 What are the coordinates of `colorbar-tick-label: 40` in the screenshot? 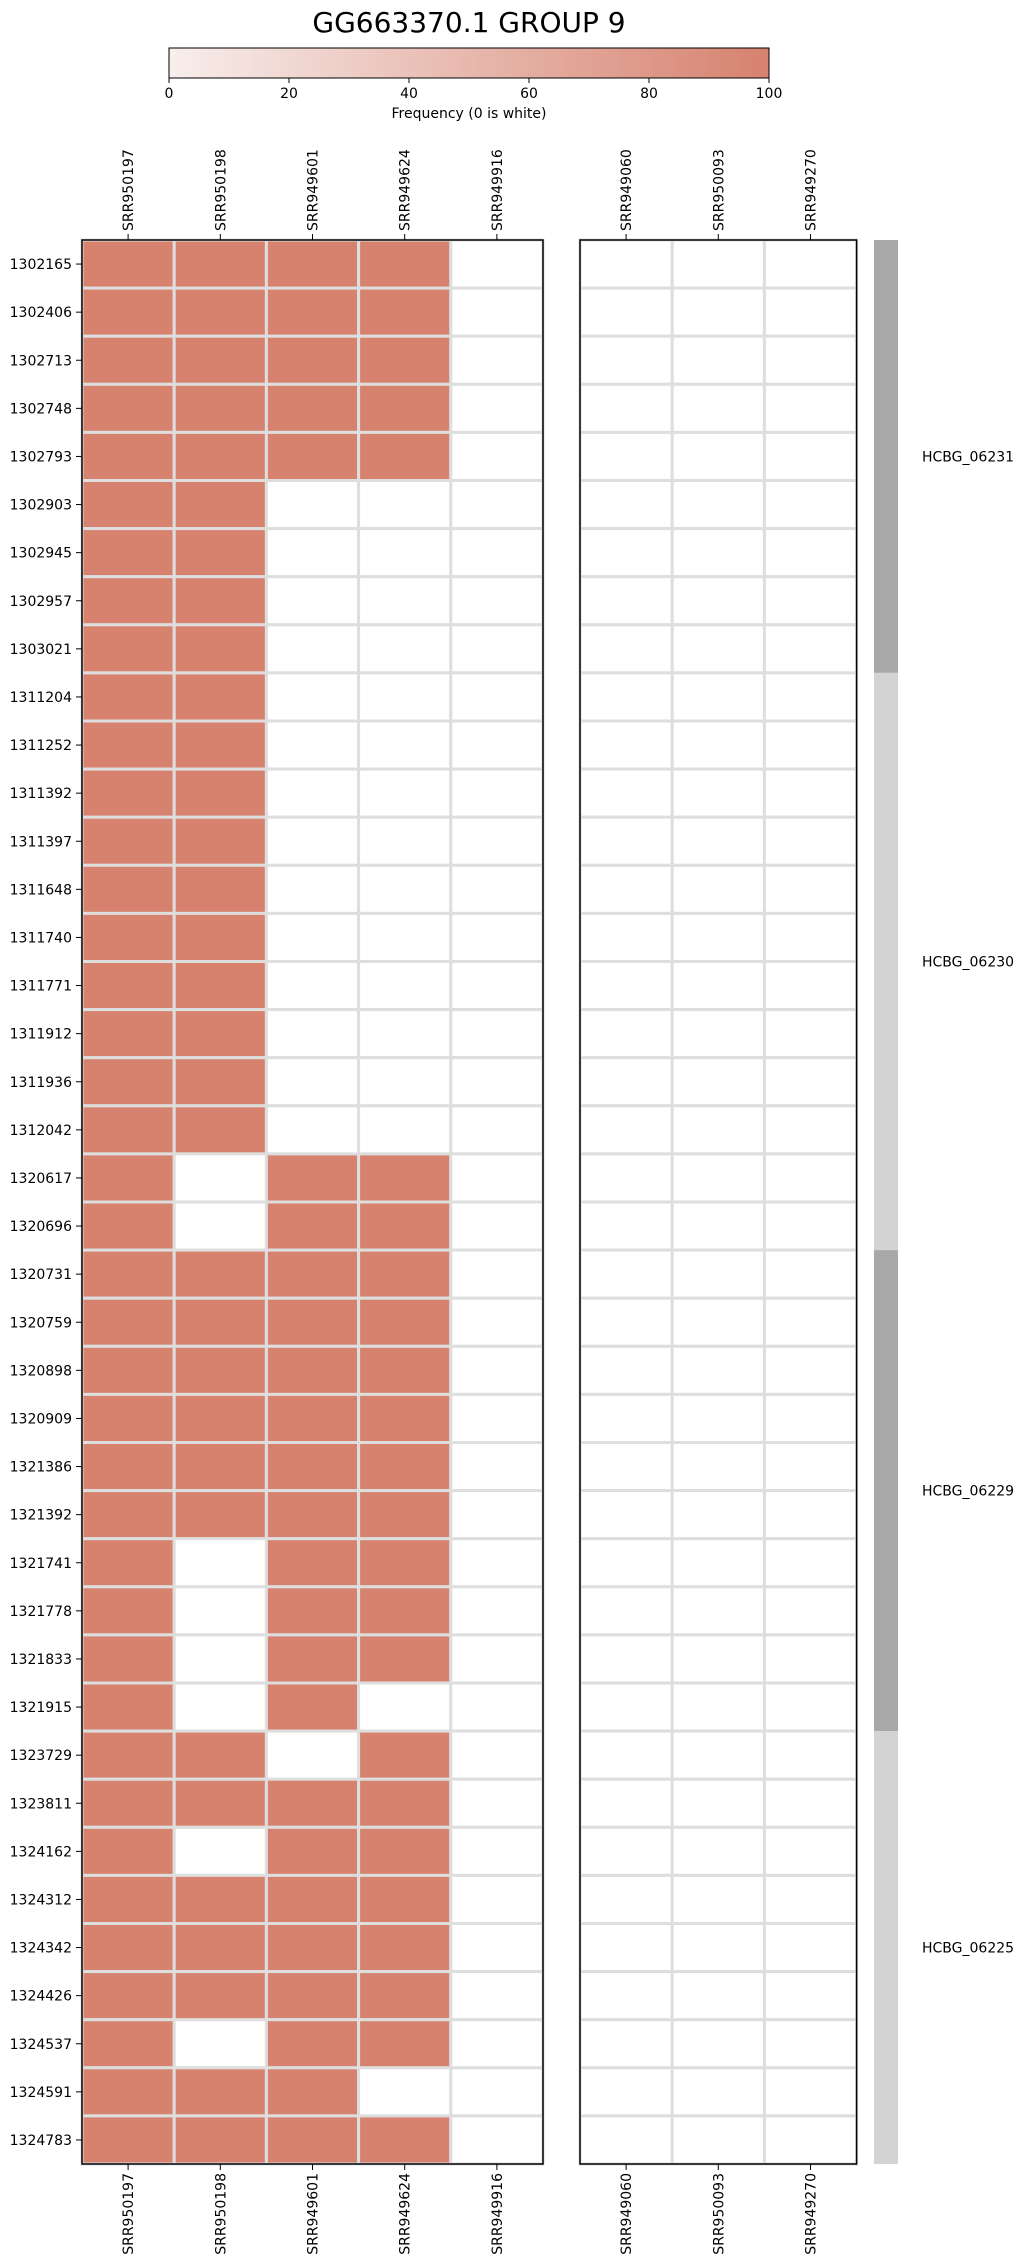 It's located at (409, 94).